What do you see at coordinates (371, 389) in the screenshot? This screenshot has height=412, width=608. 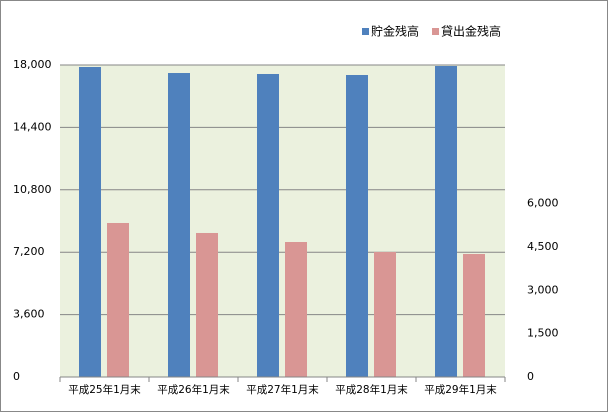 I see `x-tick-label: 平成28年1月末` at bounding box center [371, 389].